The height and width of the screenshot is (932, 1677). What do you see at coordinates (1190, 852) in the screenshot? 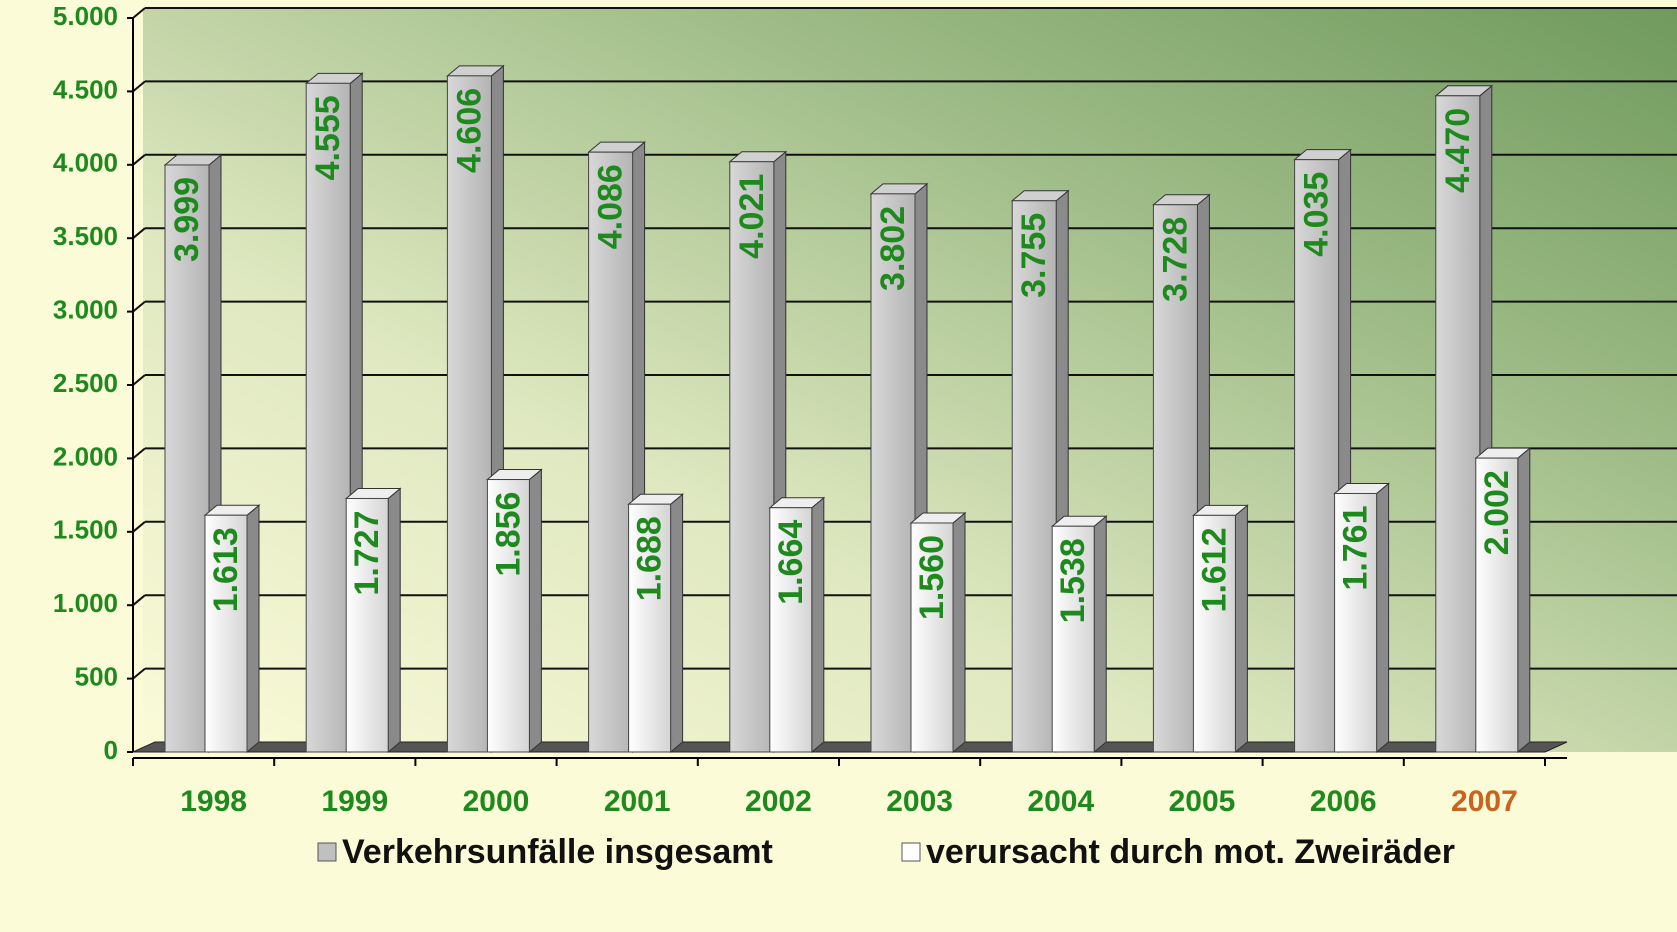
I see `legend-label: verursacht durch mot. Zweiräder` at bounding box center [1190, 852].